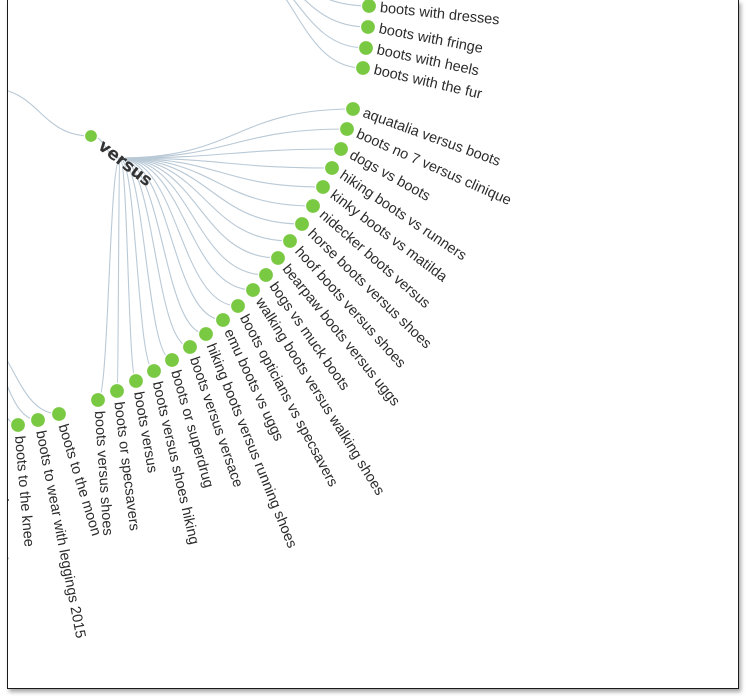 The height and width of the screenshot is (698, 746). I want to click on versus-boots-versus-shoes-node, so click(98, 400).